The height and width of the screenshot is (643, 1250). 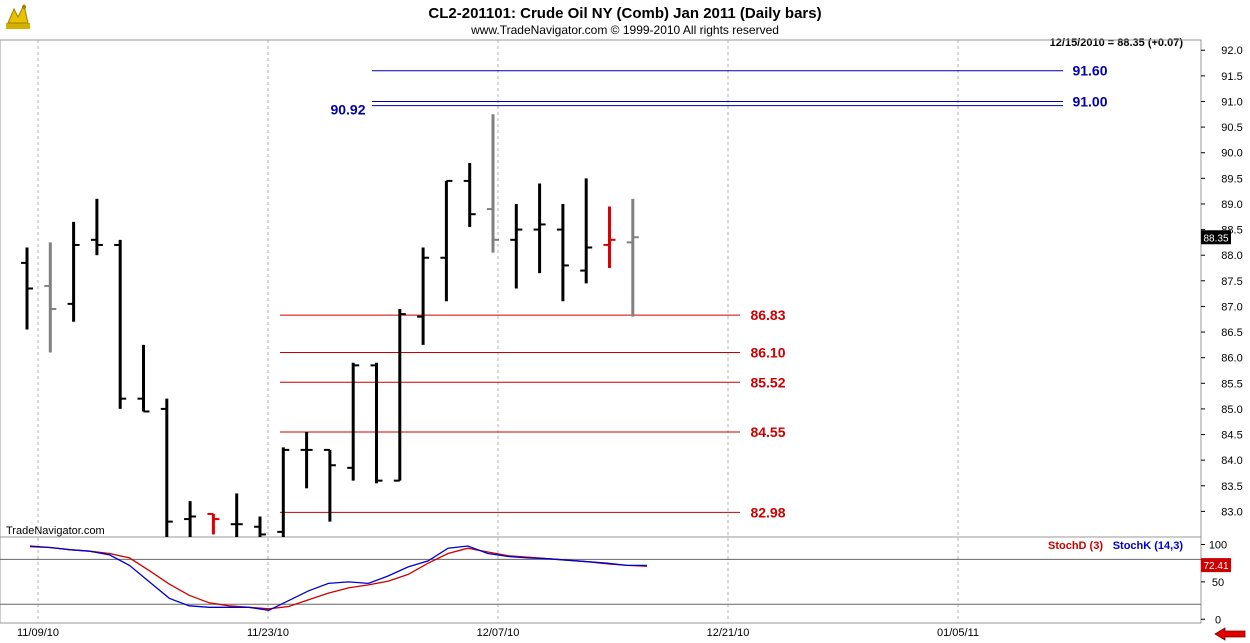 I want to click on price-tick-label-4: 85.0, so click(x=1231, y=410).